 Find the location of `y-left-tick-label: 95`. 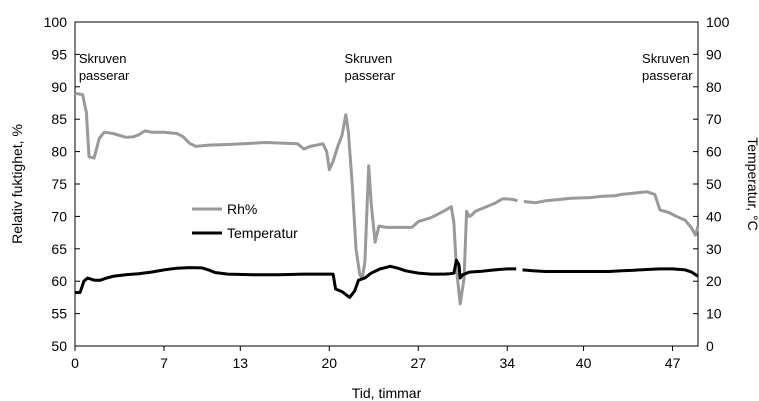

y-left-tick-label: 95 is located at coordinates (59, 54).